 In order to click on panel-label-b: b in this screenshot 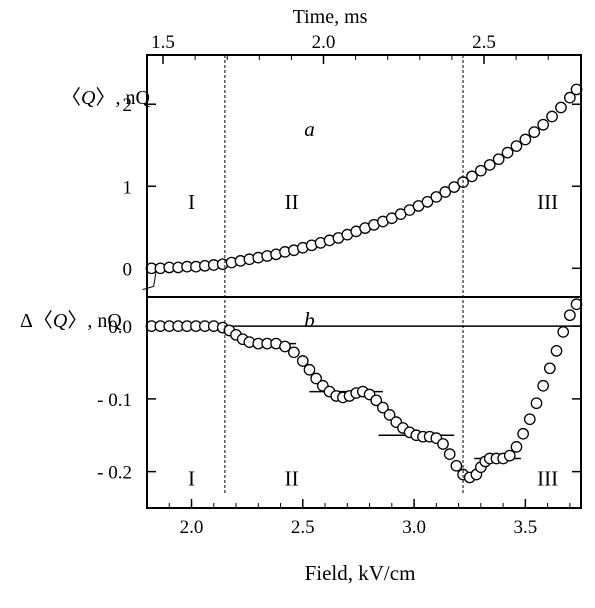, I will do `click(309, 320)`.